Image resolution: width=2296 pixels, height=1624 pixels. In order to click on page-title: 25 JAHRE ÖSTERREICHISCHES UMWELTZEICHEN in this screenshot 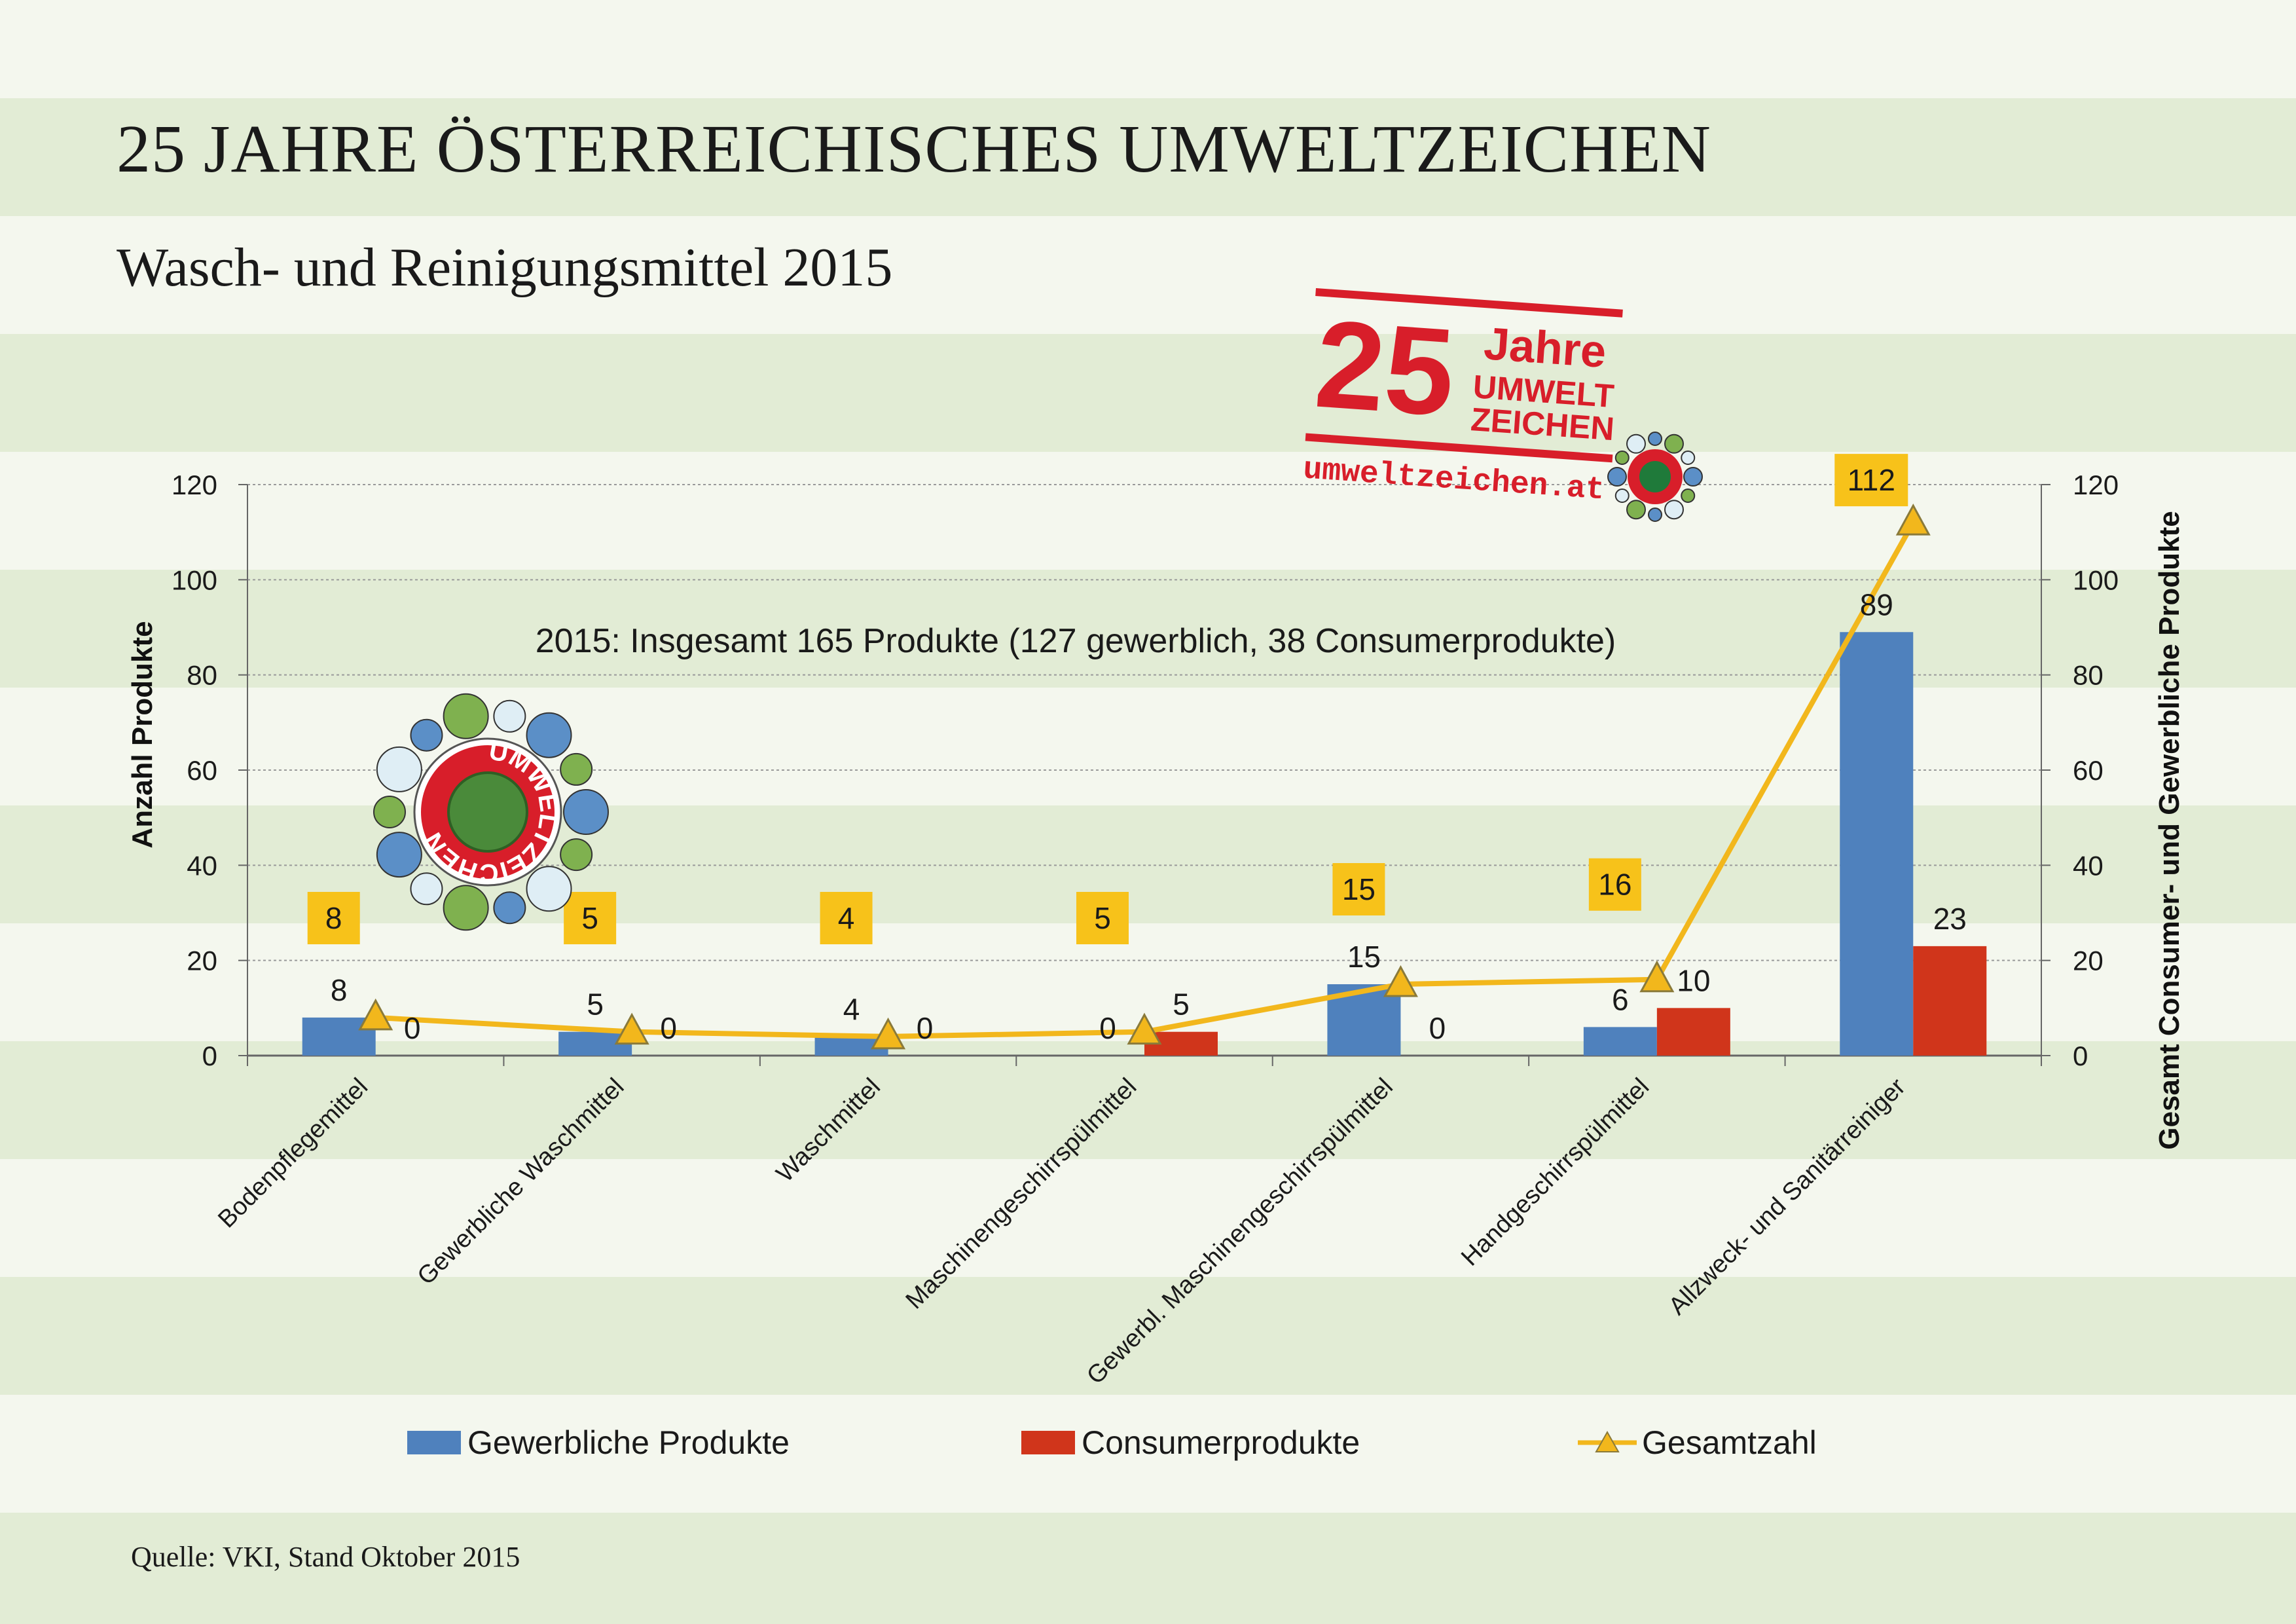, I will do `click(914, 149)`.